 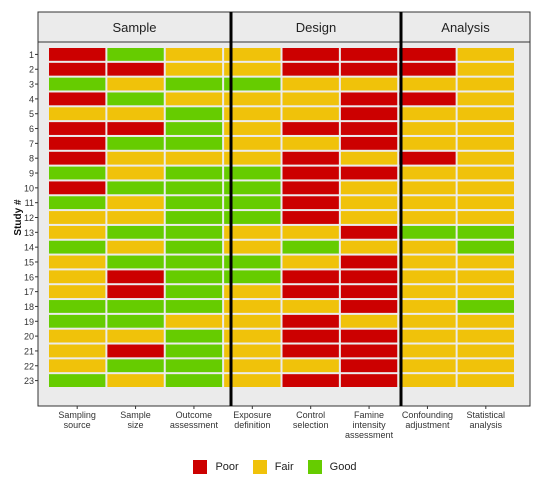 I want to click on y-tick-label: 20, so click(x=29, y=337).